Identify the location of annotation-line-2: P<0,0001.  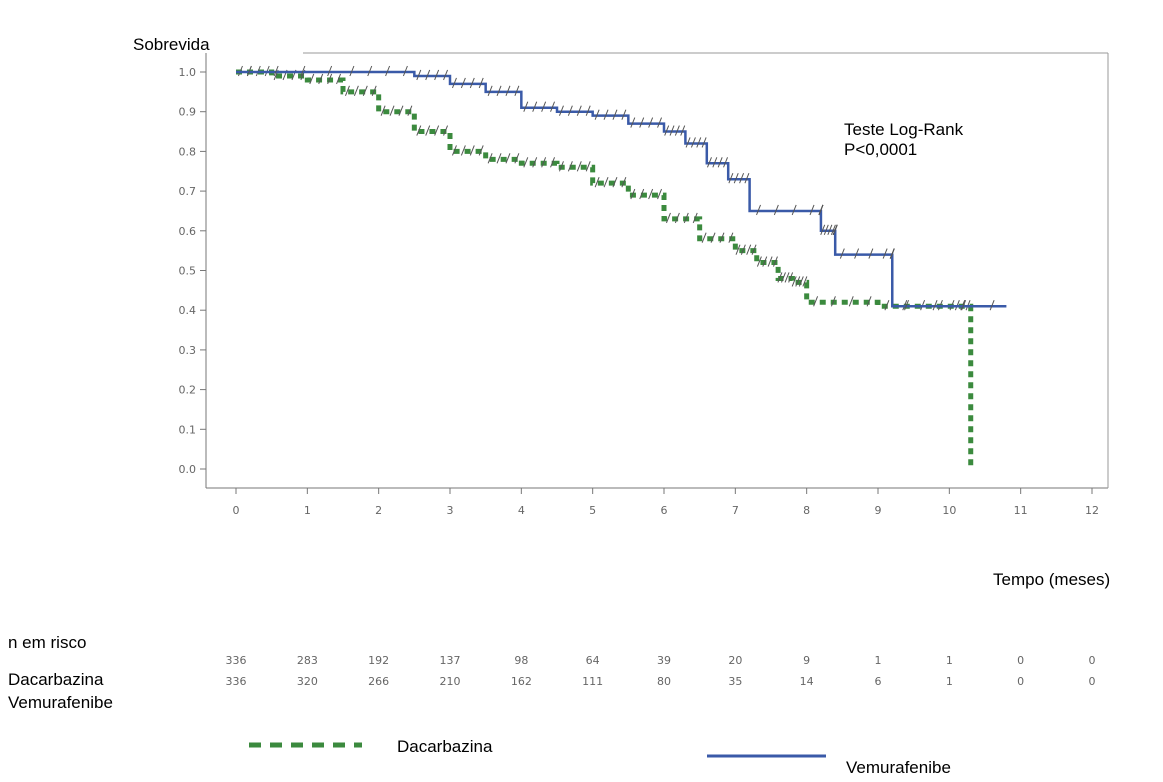
(881, 149).